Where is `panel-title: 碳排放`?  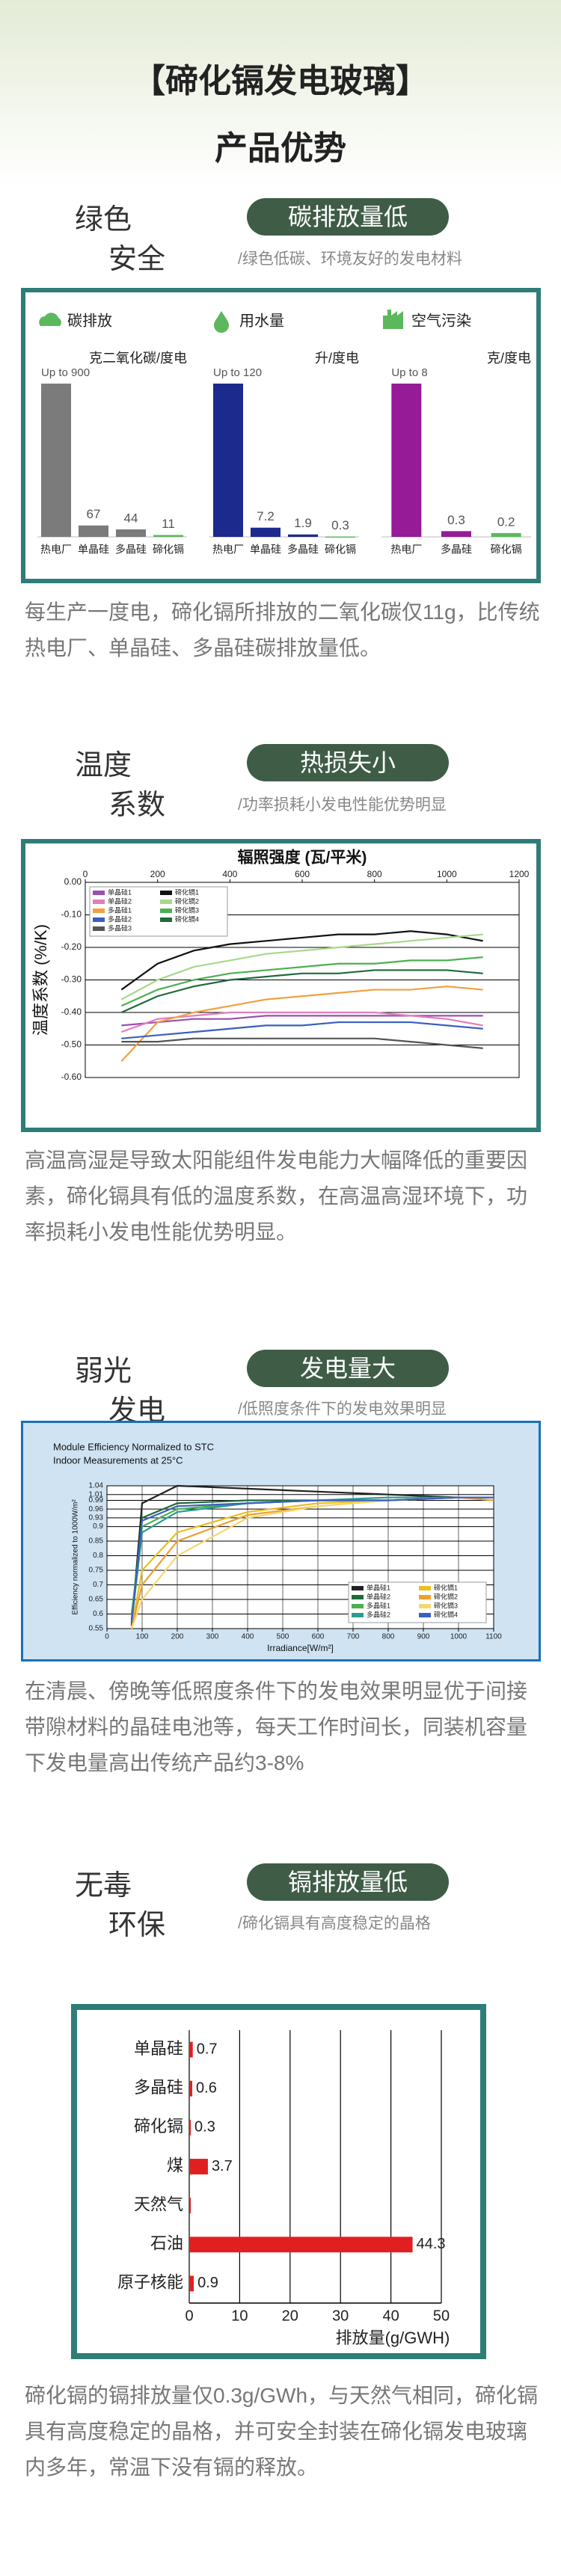 panel-title: 碳排放 is located at coordinates (89, 320).